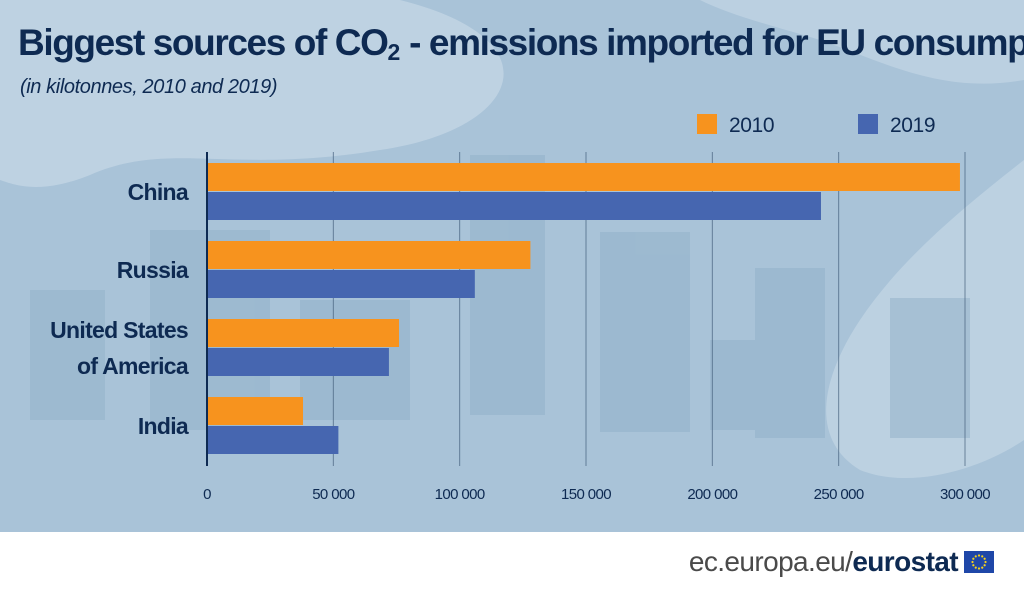 This screenshot has width=1024, height=595. What do you see at coordinates (460, 494) in the screenshot?
I see `x-tick-label: 100 000` at bounding box center [460, 494].